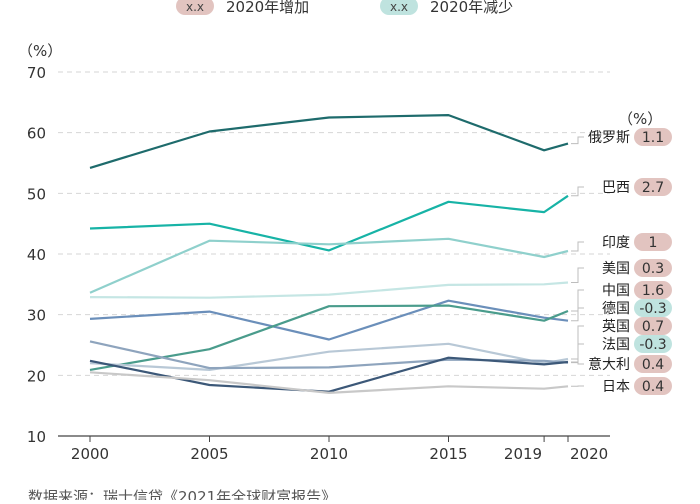 This screenshot has width=700, height=504. Describe the element at coordinates (329, 290) in the screenshot. I see `series-line-美国` at that location.